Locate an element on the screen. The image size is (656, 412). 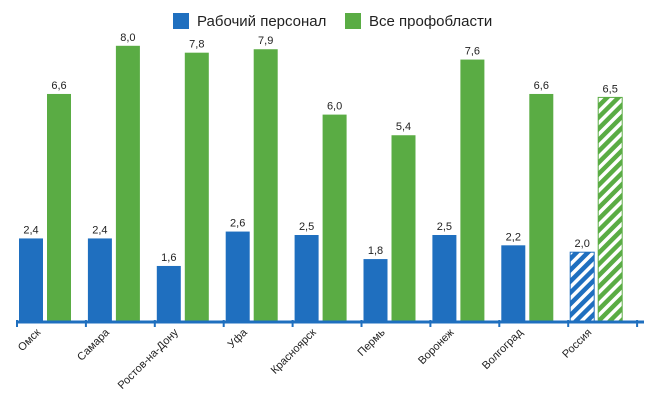
legend-item-all: Все профобласти is located at coordinates (418, 21).